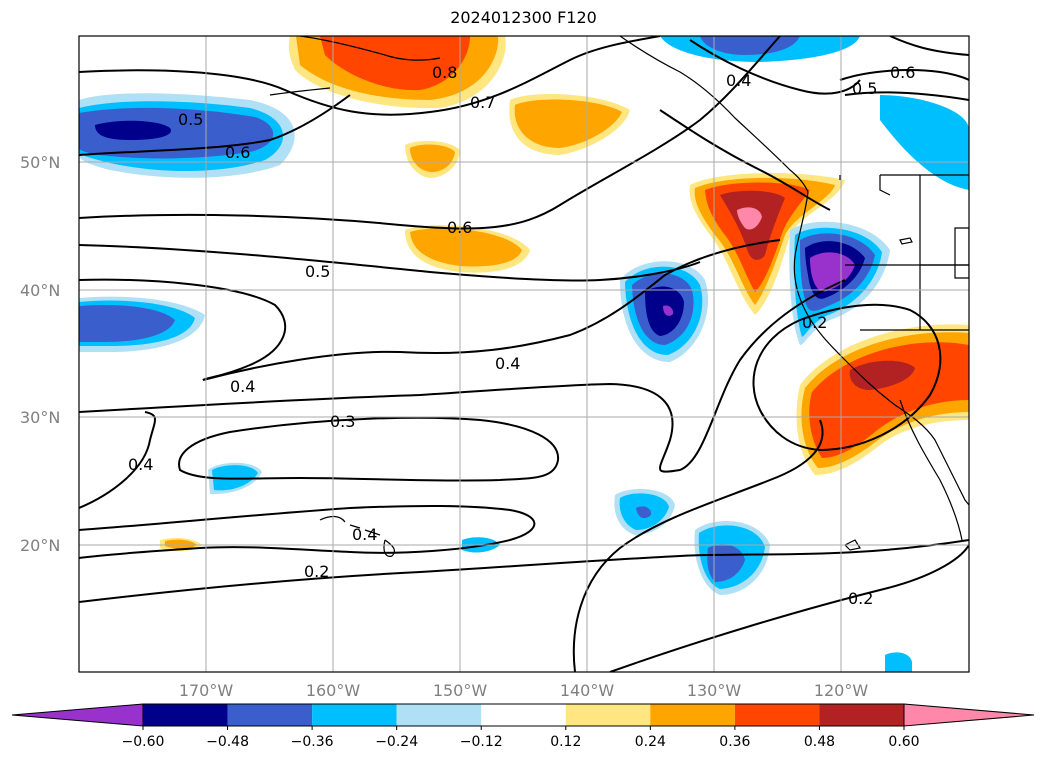 This screenshot has width=1047, height=765. I want to click on lat-tick-label: 40°N, so click(40, 290).